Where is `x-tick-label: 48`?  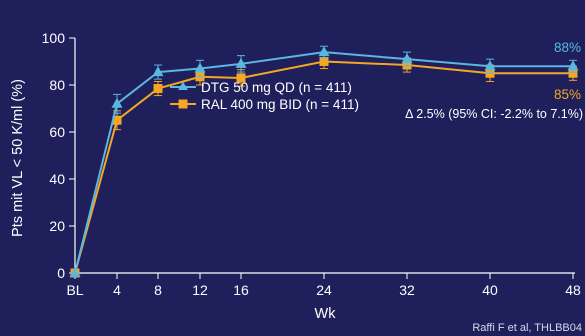 x-tick-label: 48 is located at coordinates (573, 290).